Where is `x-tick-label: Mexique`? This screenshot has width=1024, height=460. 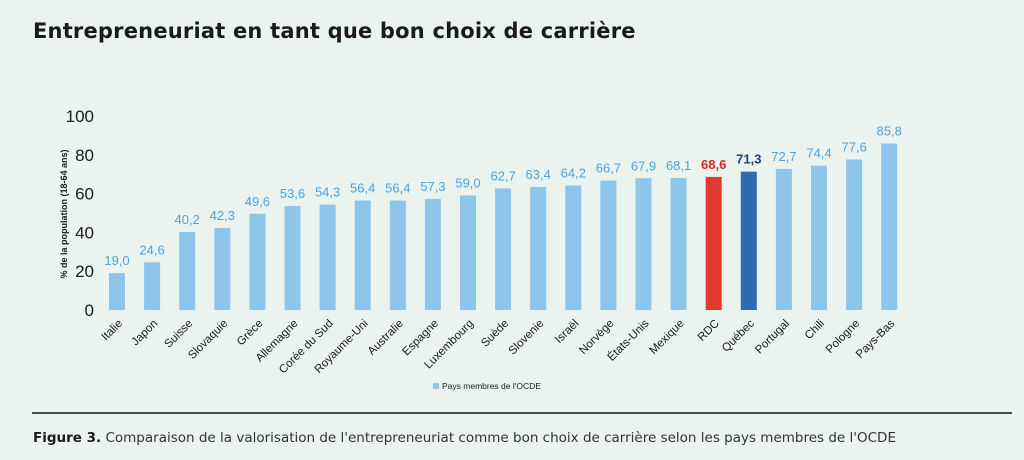 x-tick-label: Mexique is located at coordinates (666, 337).